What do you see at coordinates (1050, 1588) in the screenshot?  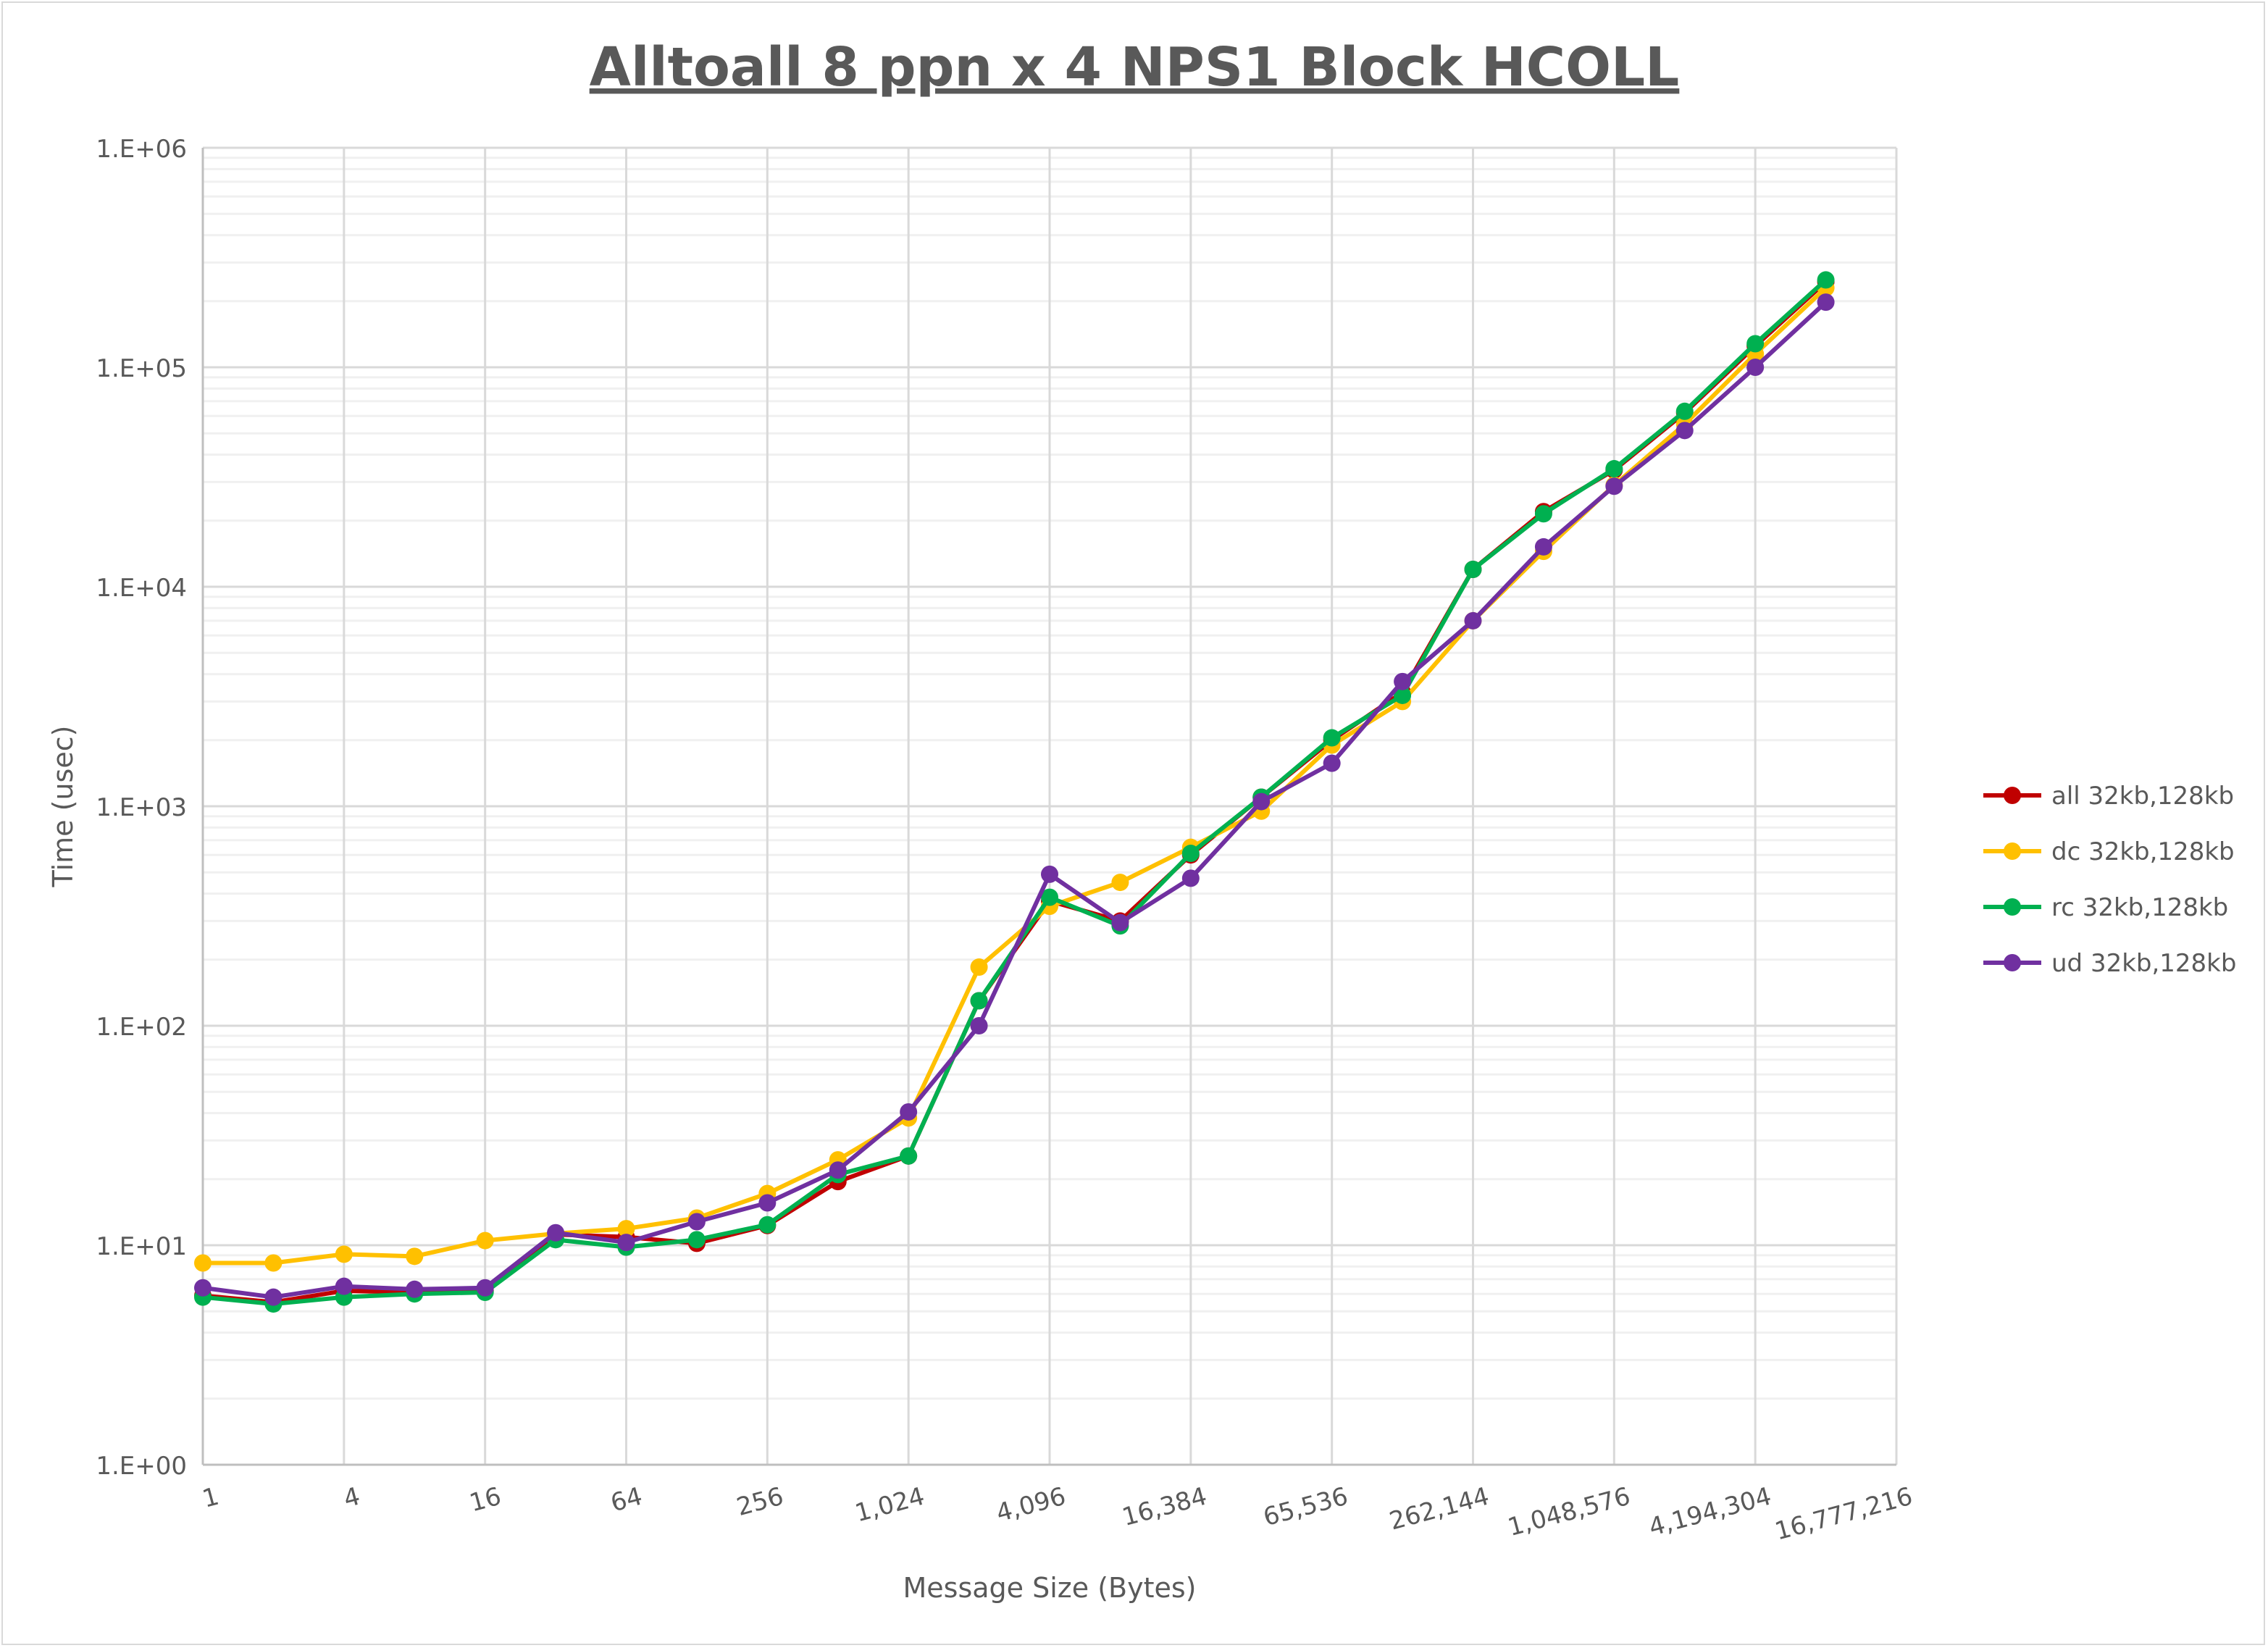 I see `x-axis-label: Message Size (Bytes)` at bounding box center [1050, 1588].